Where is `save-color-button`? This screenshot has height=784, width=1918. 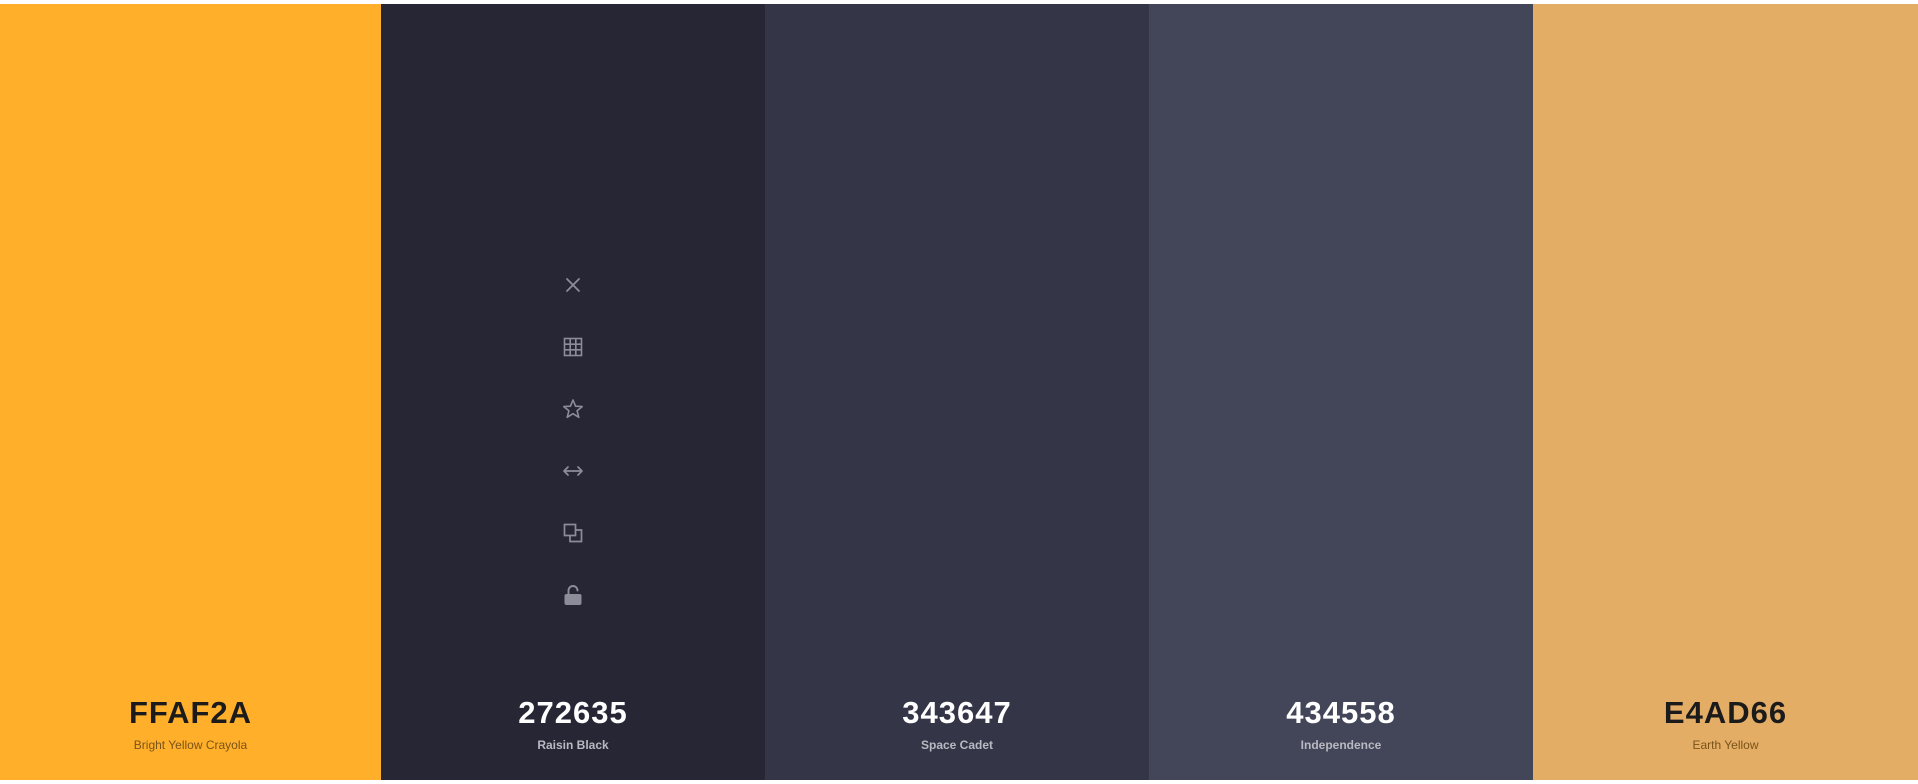
save-color-button is located at coordinates (573, 409).